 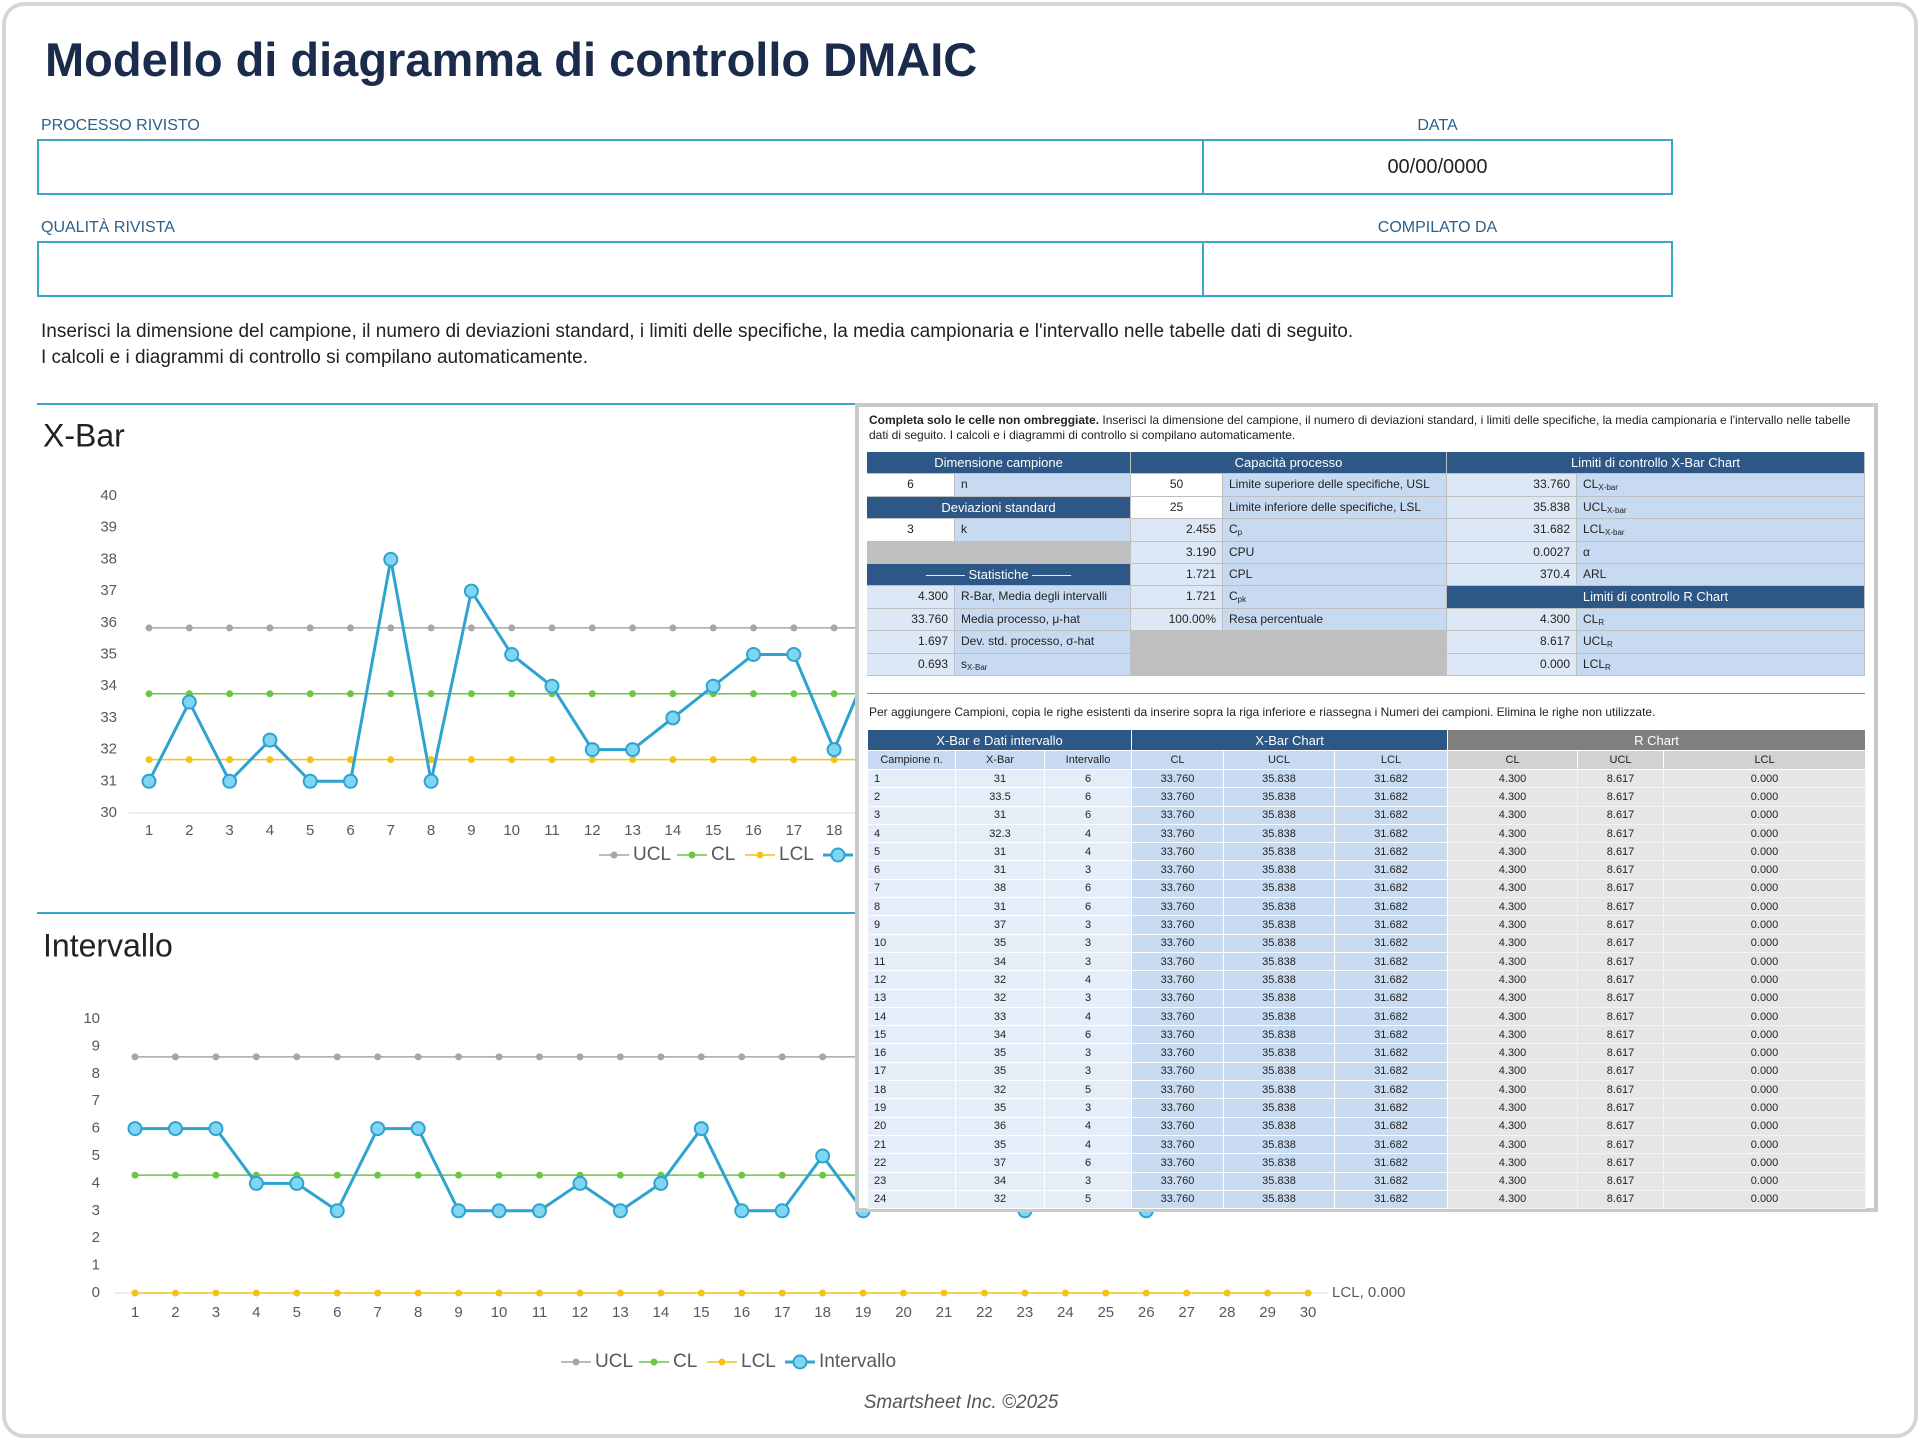 What do you see at coordinates (1227, 1312) in the screenshot?
I see `x-tick-label: 28` at bounding box center [1227, 1312].